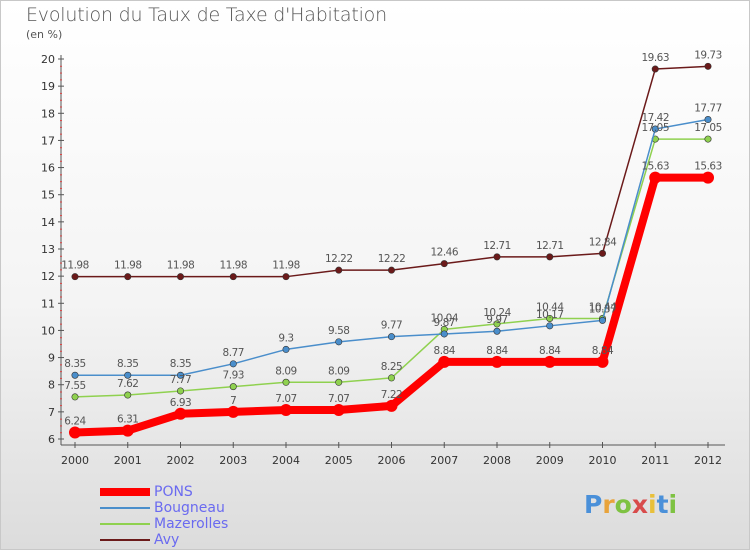 Image resolution: width=750 pixels, height=550 pixels. Describe the element at coordinates (48, 59) in the screenshot. I see `y-tick-label: 20` at that location.